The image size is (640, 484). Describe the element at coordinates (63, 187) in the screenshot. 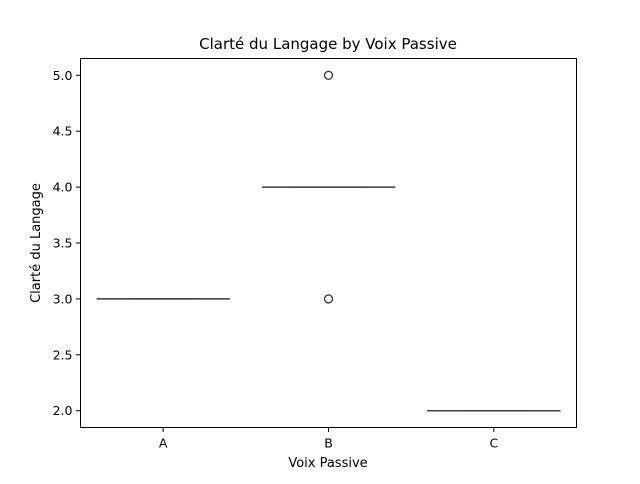

I see `y-tick-label: 4.0` at that location.